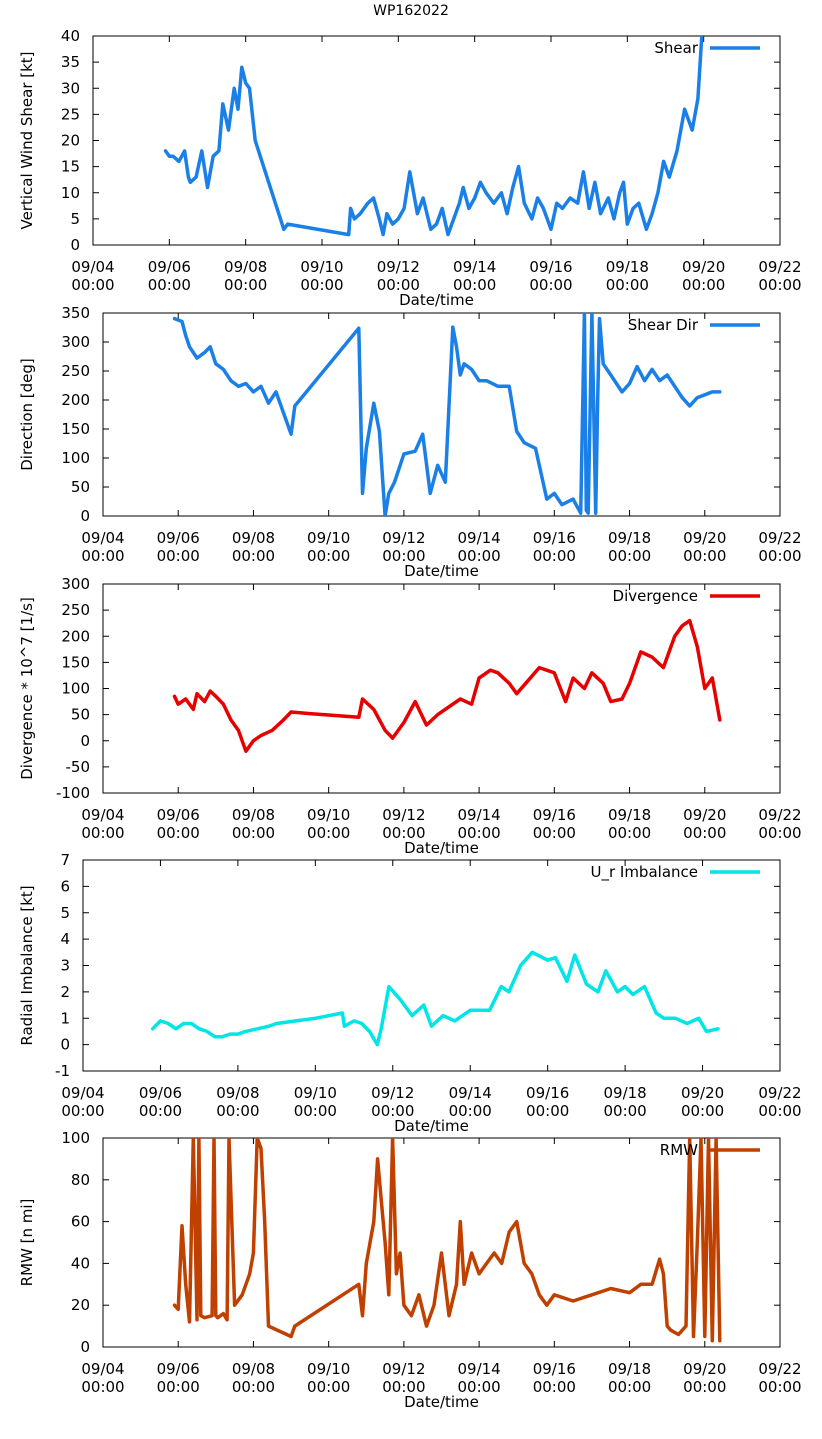 This screenshot has height=1439, width=822. What do you see at coordinates (75, 313) in the screenshot?
I see `y-tick-label: 350` at bounding box center [75, 313].